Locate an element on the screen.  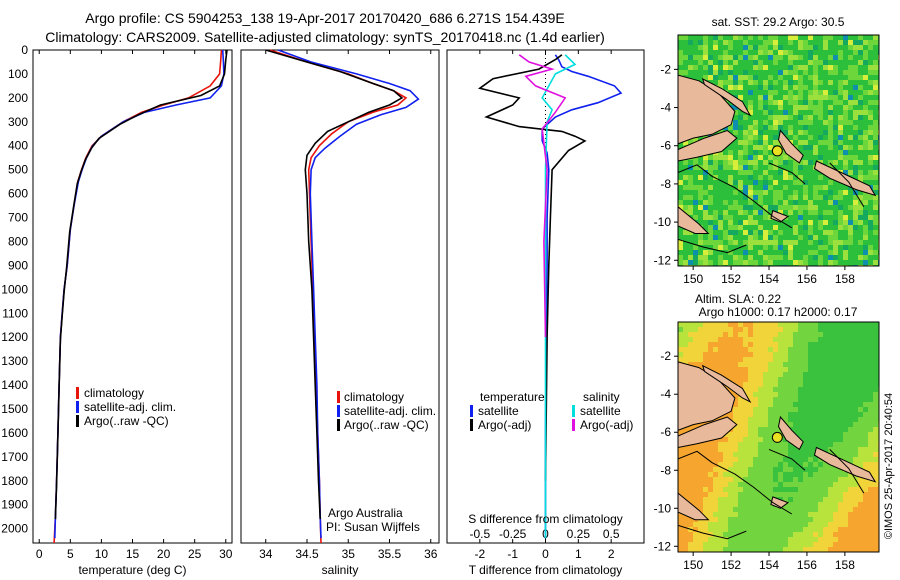
depth-tick-label: 1700 is located at coordinates (14, 457).